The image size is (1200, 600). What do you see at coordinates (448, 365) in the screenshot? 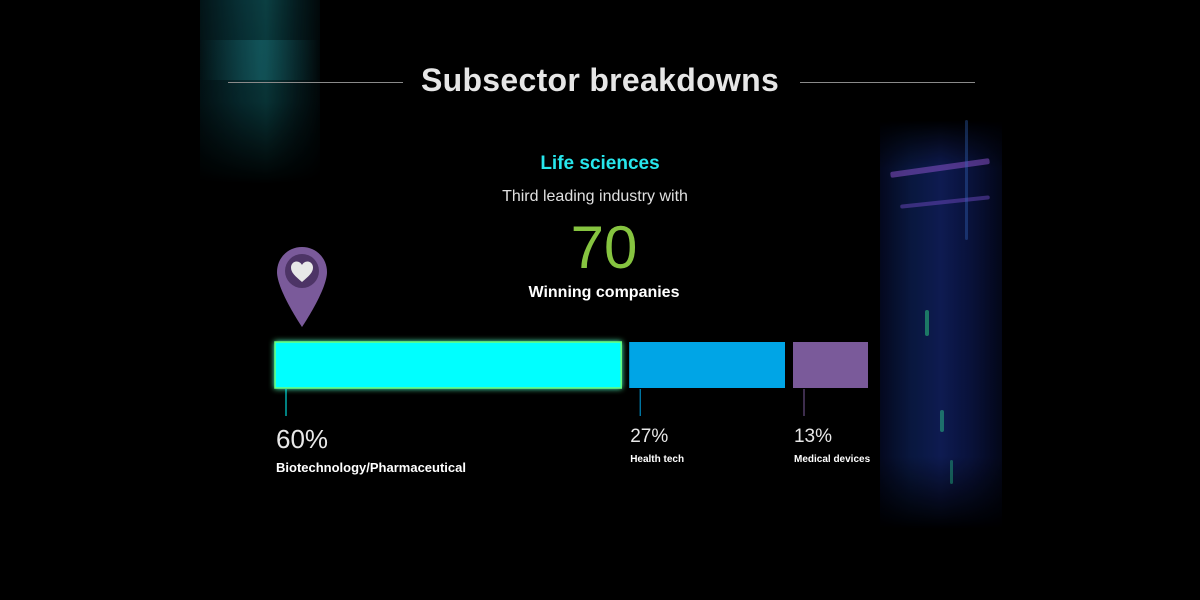
I see `bar-segment-biotechnology-pharmaceutical` at bounding box center [448, 365].